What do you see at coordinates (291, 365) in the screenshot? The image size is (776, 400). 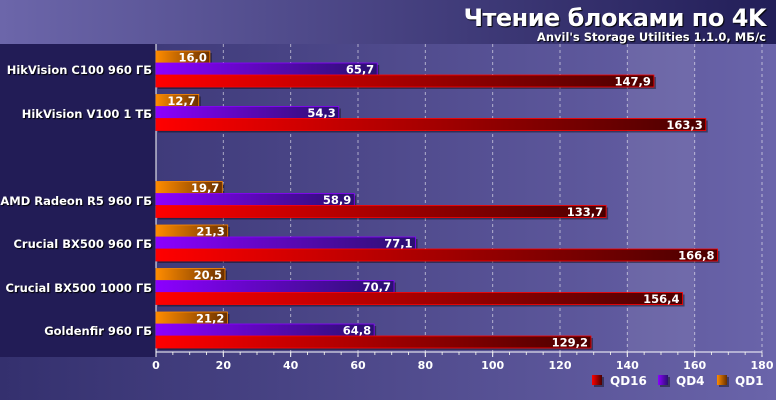 I see `x-tick-label: 40` at bounding box center [291, 365].